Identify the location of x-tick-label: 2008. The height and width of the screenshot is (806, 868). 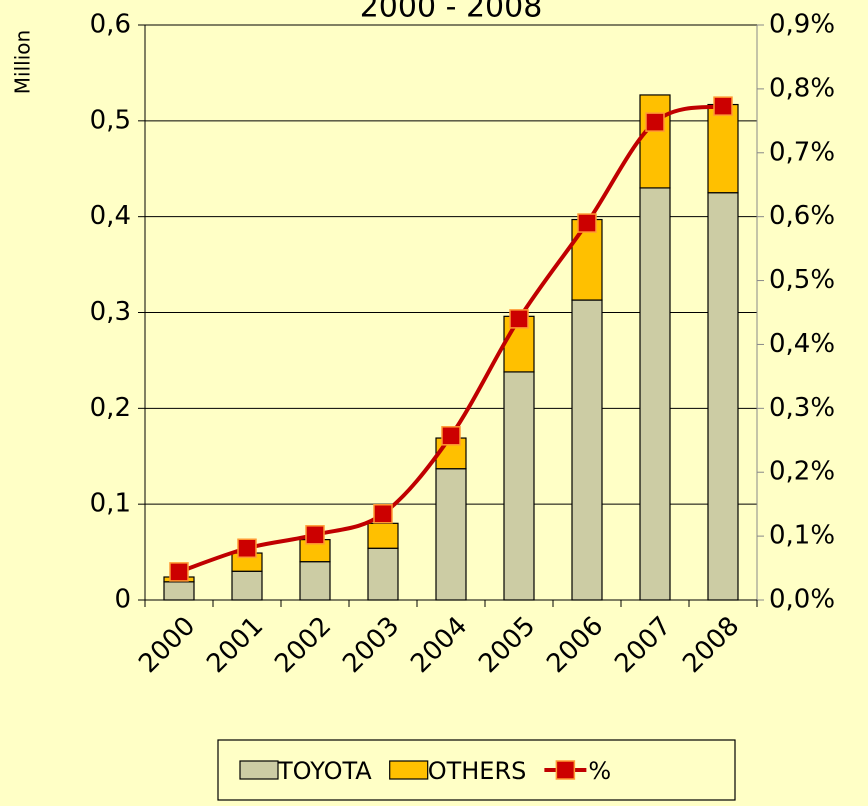
(711, 645).